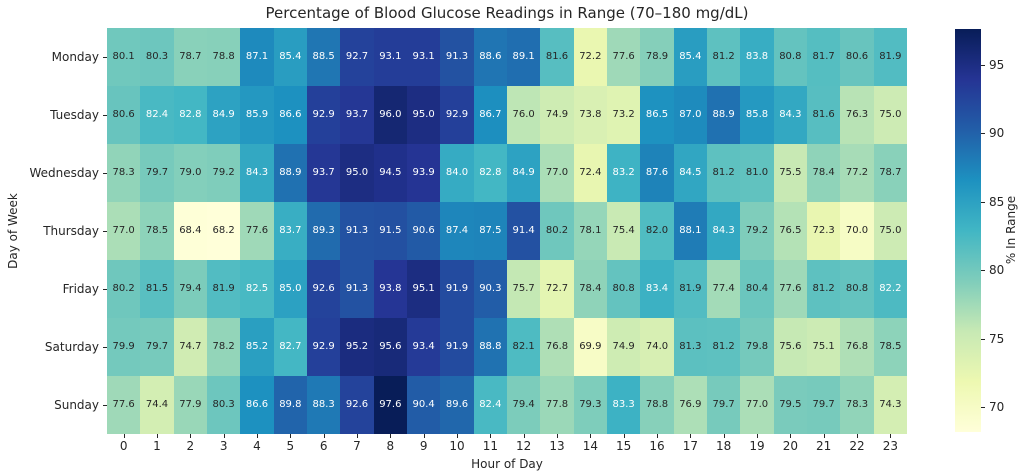 Image resolution: width=1023 pixels, height=473 pixels. Describe the element at coordinates (523, 231) in the screenshot. I see `heatmap-cell: 91.4` at that location.